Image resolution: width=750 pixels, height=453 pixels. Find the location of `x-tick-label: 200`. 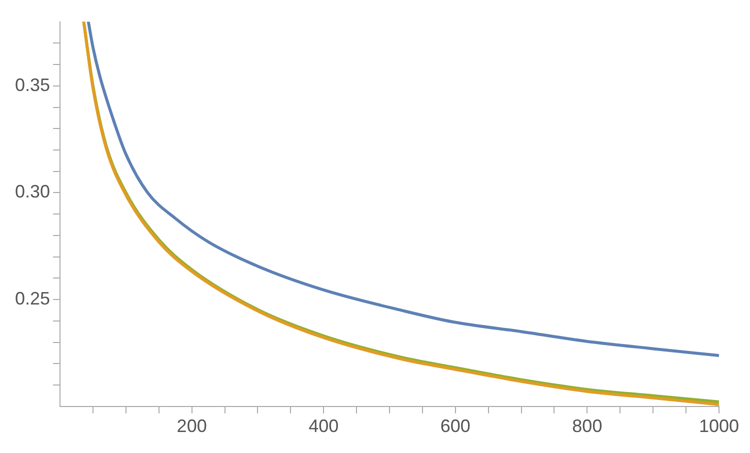

x-tick-label: 200 is located at coordinates (191, 426).